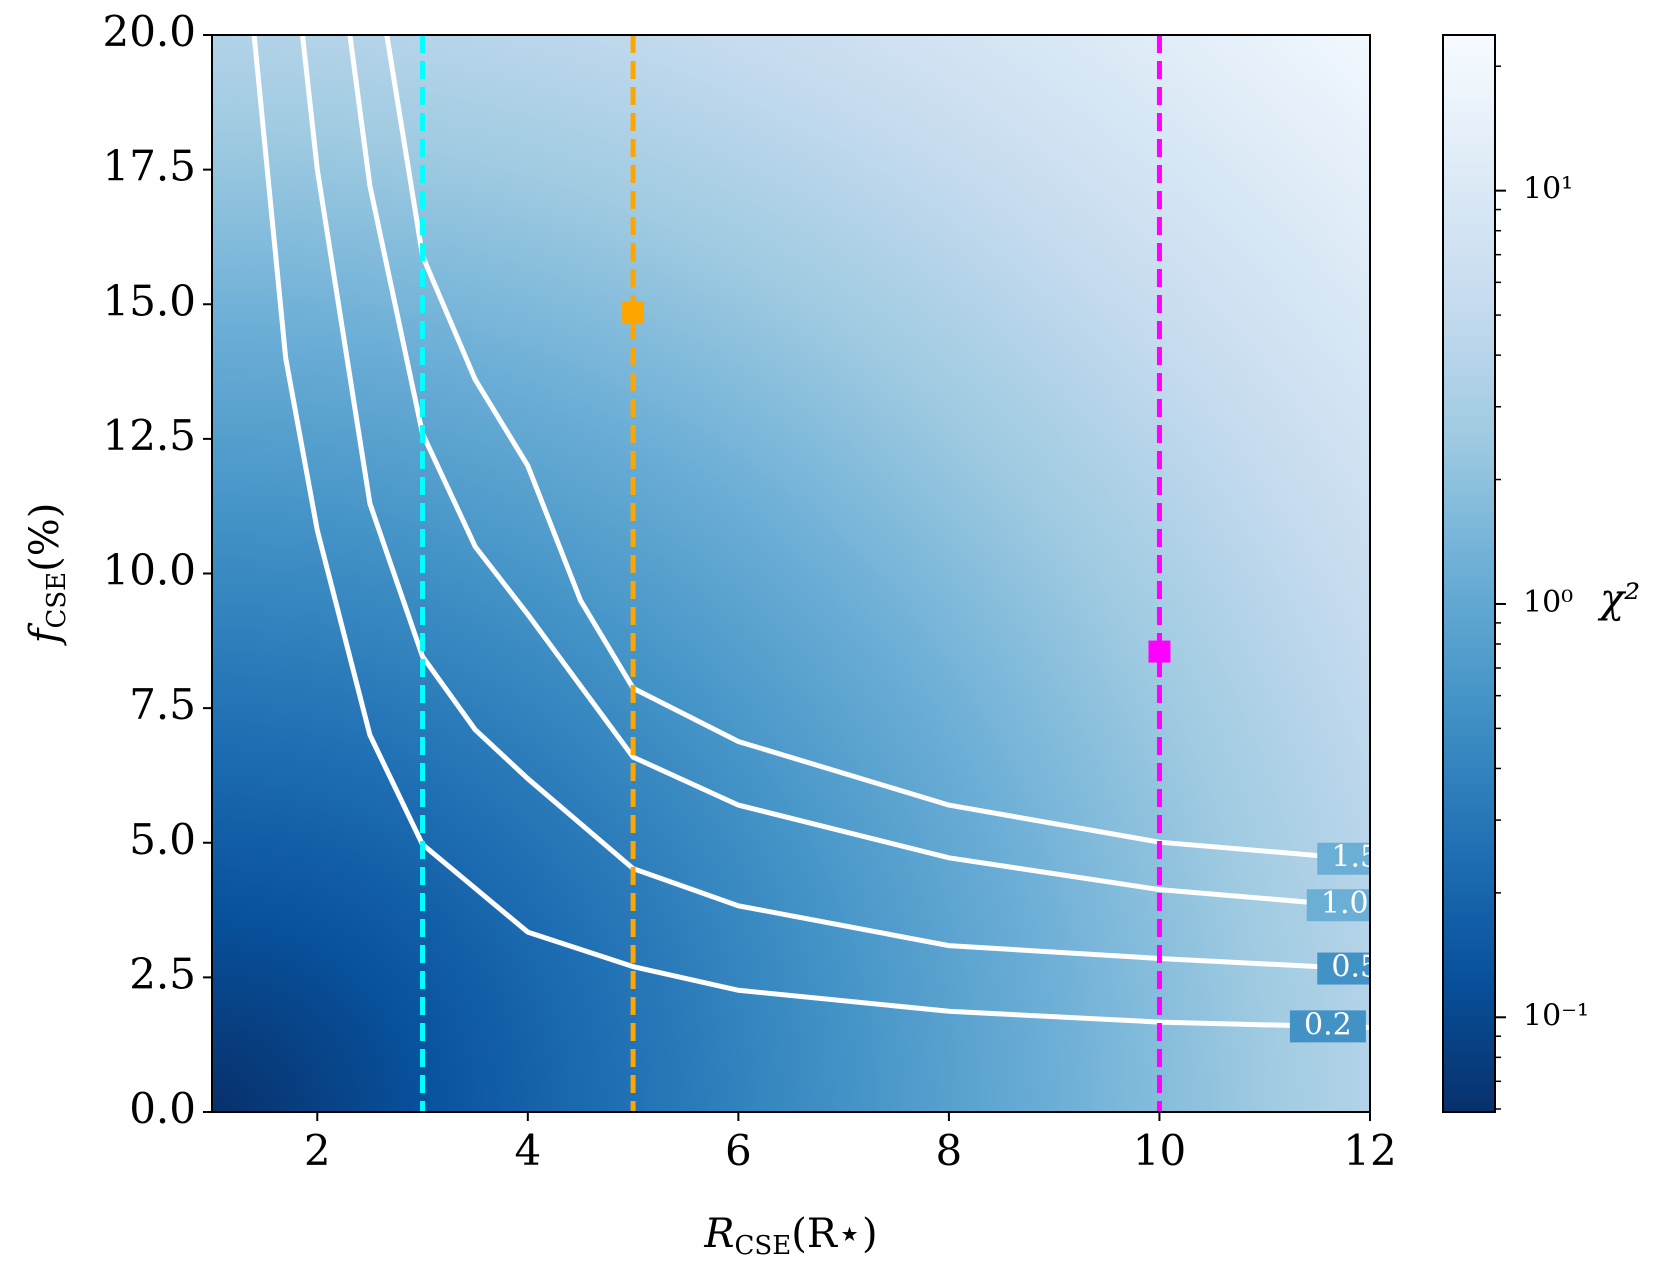  Describe the element at coordinates (763, 1246) in the screenshot. I see `x-label-sub: CSE` at that location.